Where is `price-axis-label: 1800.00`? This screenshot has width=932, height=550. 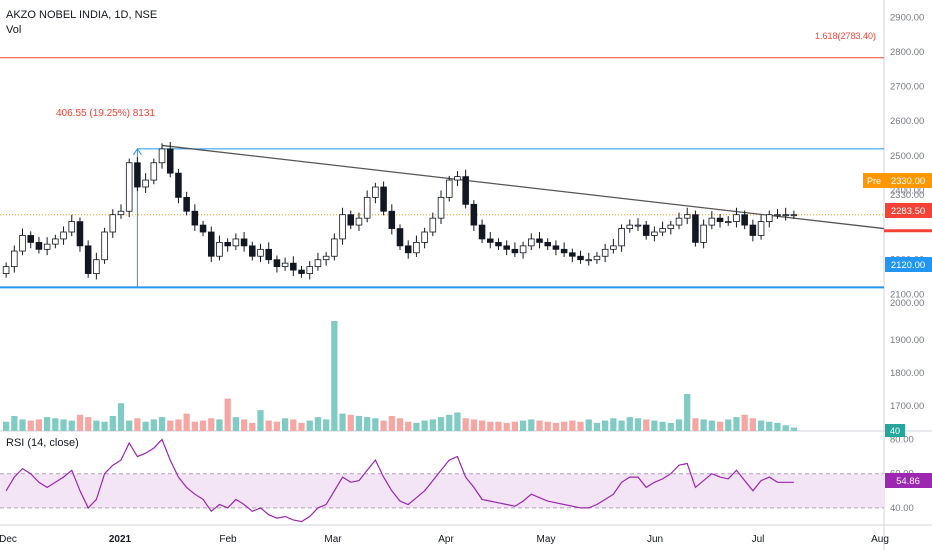
price-axis-label: 1800.00 is located at coordinates (907, 373).